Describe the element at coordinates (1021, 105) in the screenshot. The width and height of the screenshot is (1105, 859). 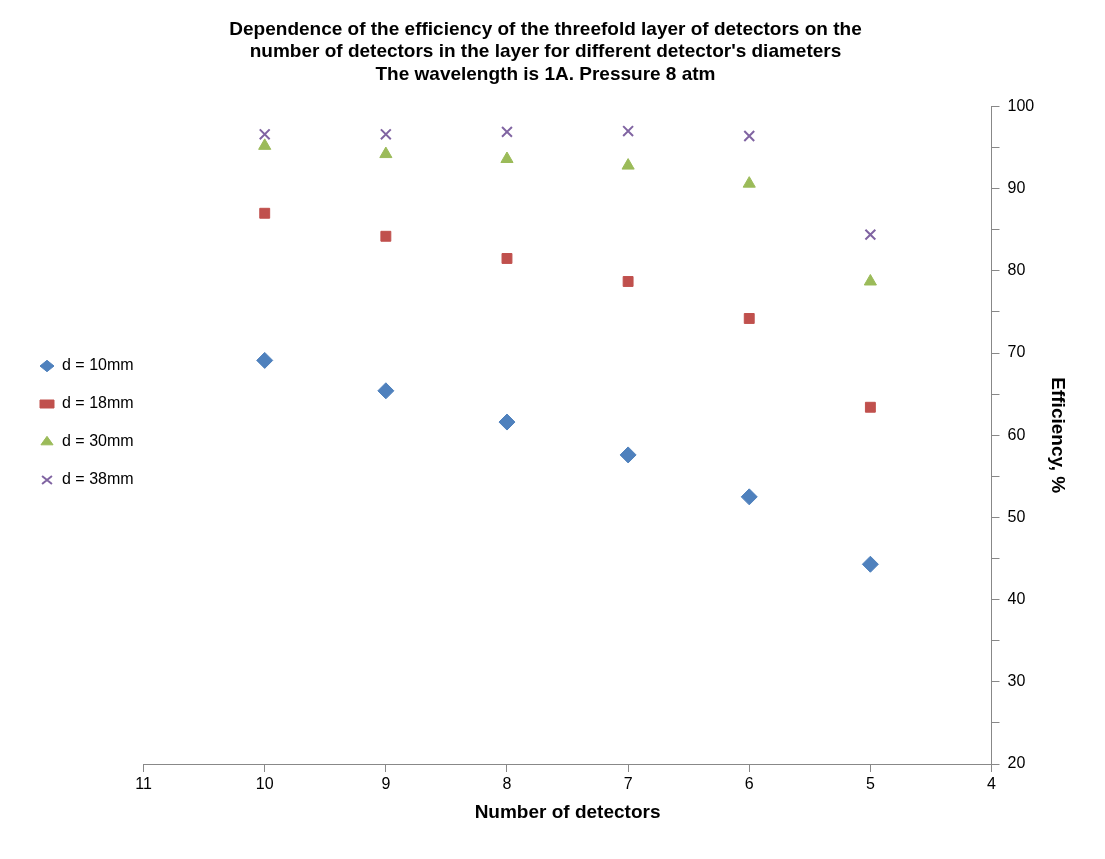
I see `y-tick-label: 100` at that location.